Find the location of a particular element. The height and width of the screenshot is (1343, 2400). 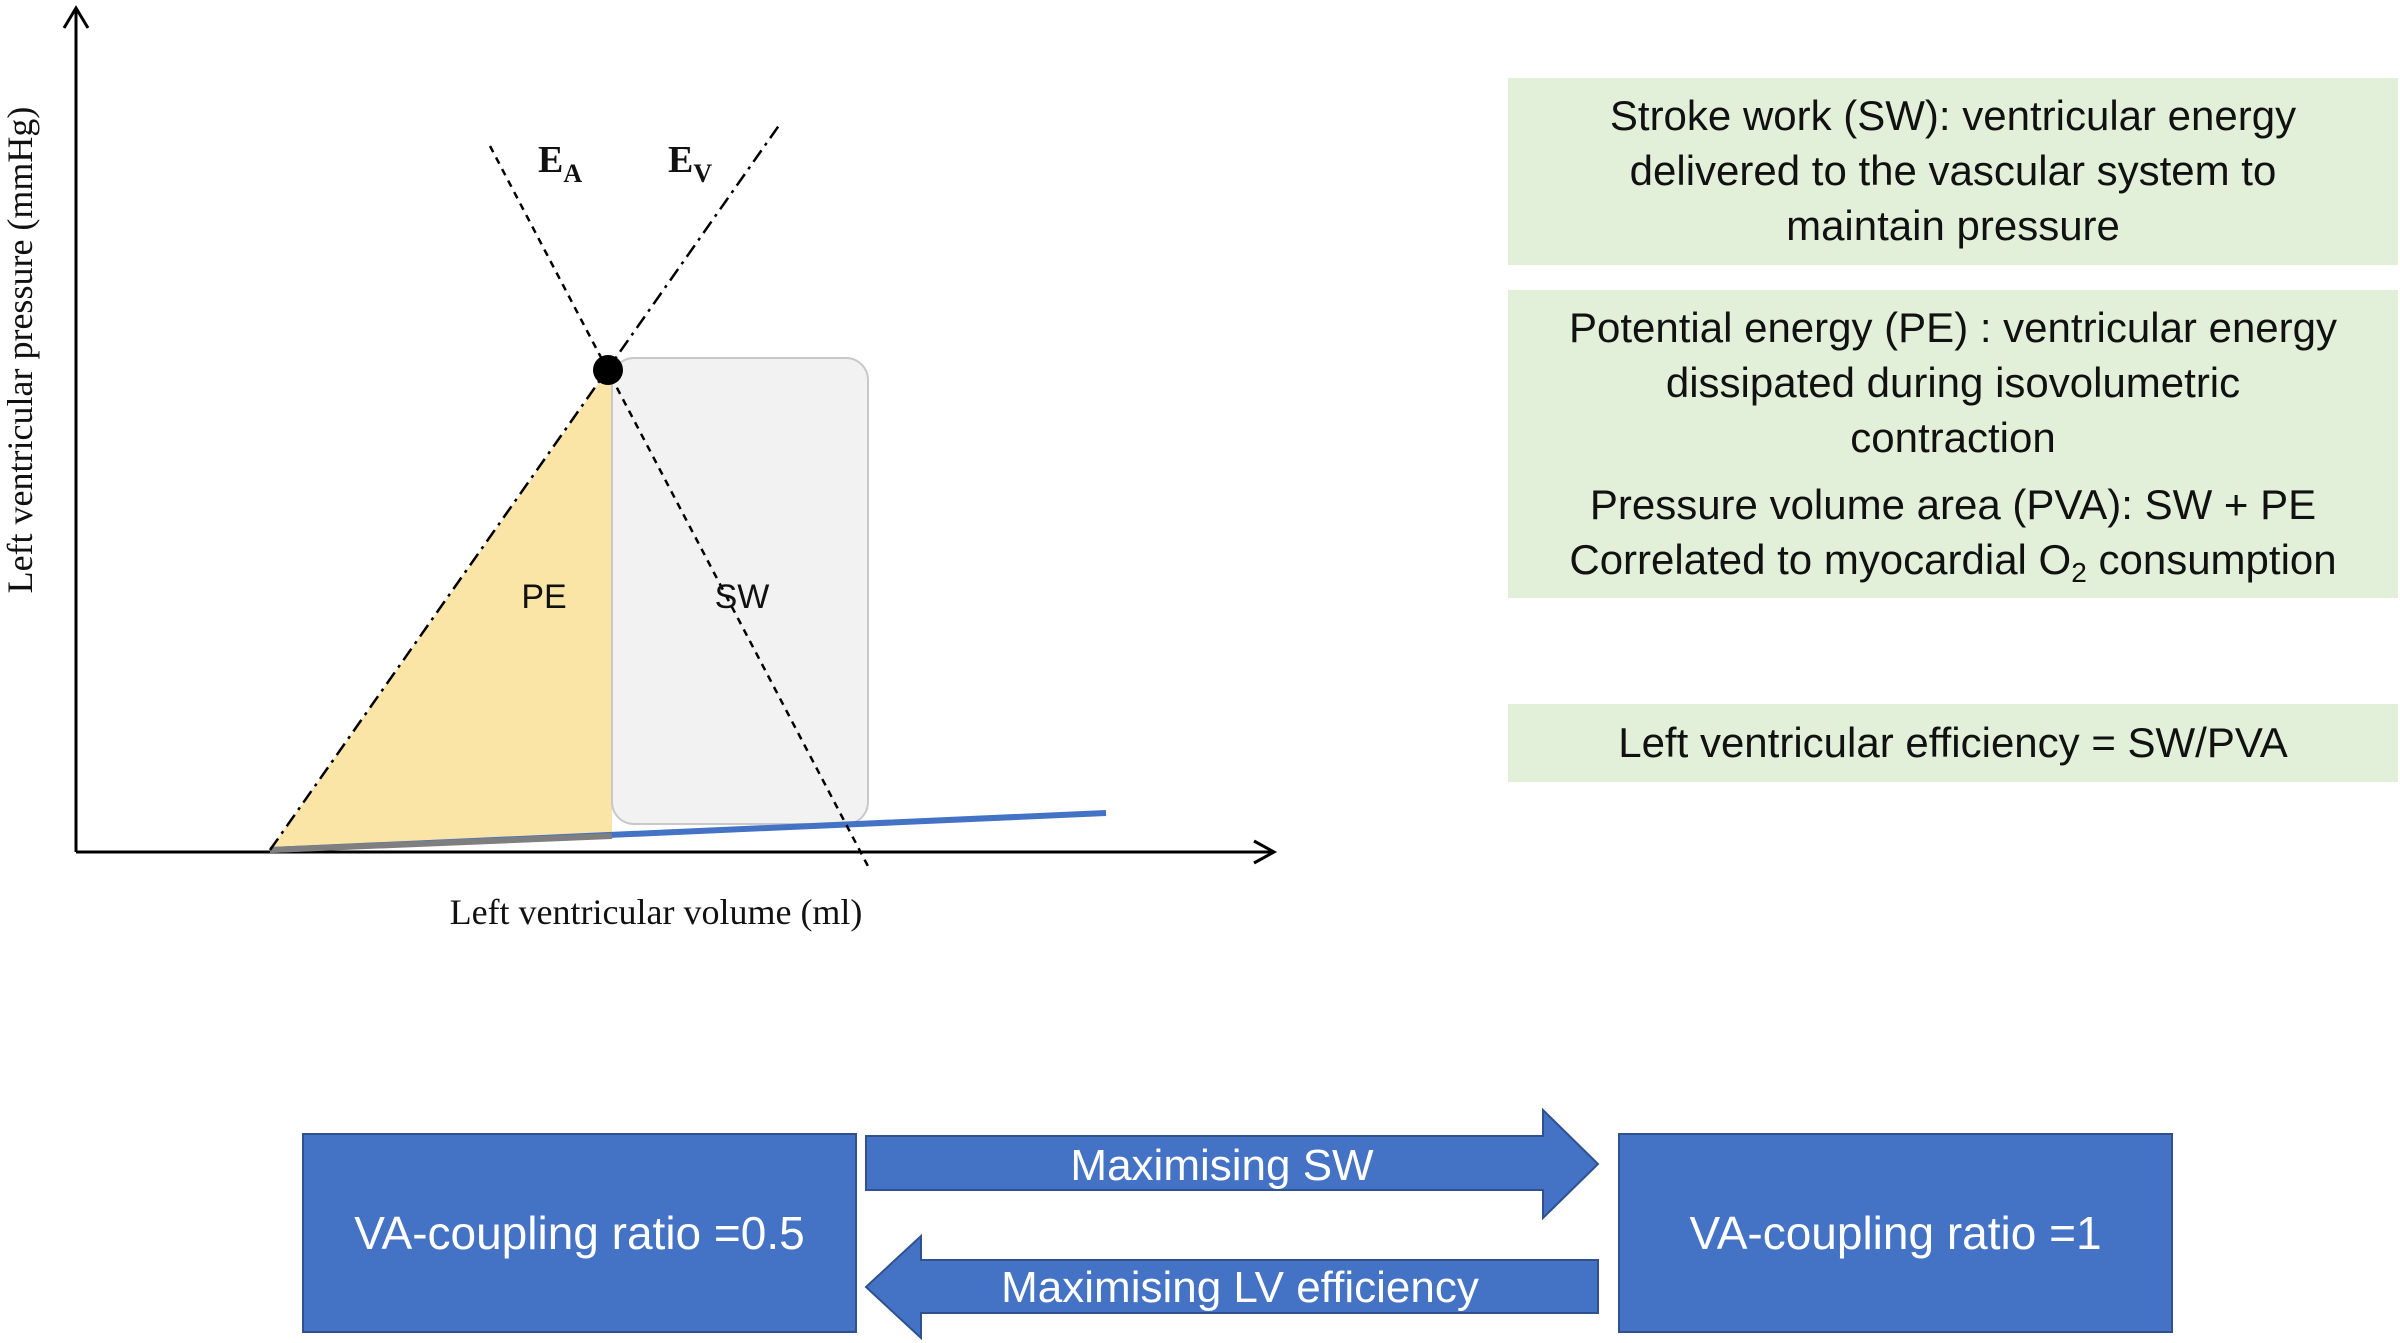

x-axis-label: Left ventricular volume (ml) is located at coordinates (656, 912).